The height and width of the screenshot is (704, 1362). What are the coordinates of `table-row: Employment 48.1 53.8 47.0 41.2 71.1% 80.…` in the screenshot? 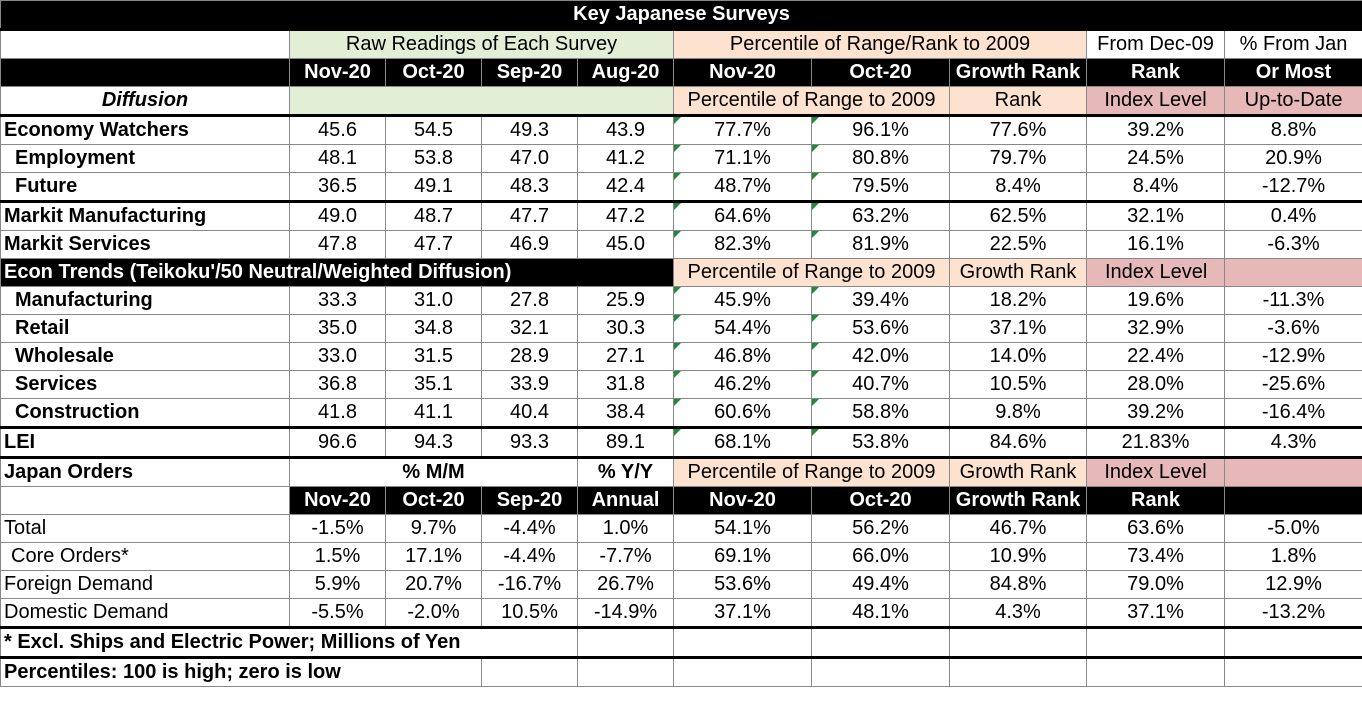 It's located at (681, 158).